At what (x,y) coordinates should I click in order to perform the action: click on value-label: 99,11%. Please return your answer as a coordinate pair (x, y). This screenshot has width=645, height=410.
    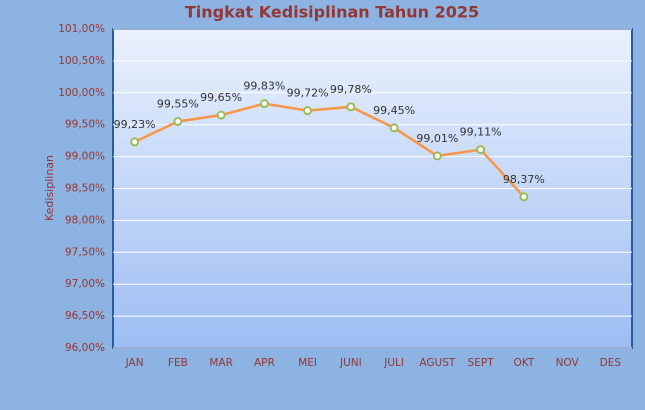
    Looking at the image, I should click on (481, 132).